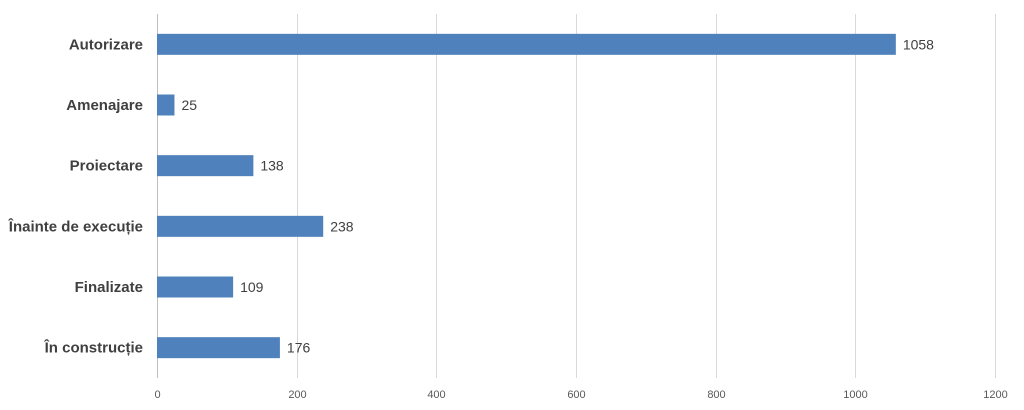 This screenshot has width=1024, height=410. I want to click on x-tick-label: 400, so click(436, 395).